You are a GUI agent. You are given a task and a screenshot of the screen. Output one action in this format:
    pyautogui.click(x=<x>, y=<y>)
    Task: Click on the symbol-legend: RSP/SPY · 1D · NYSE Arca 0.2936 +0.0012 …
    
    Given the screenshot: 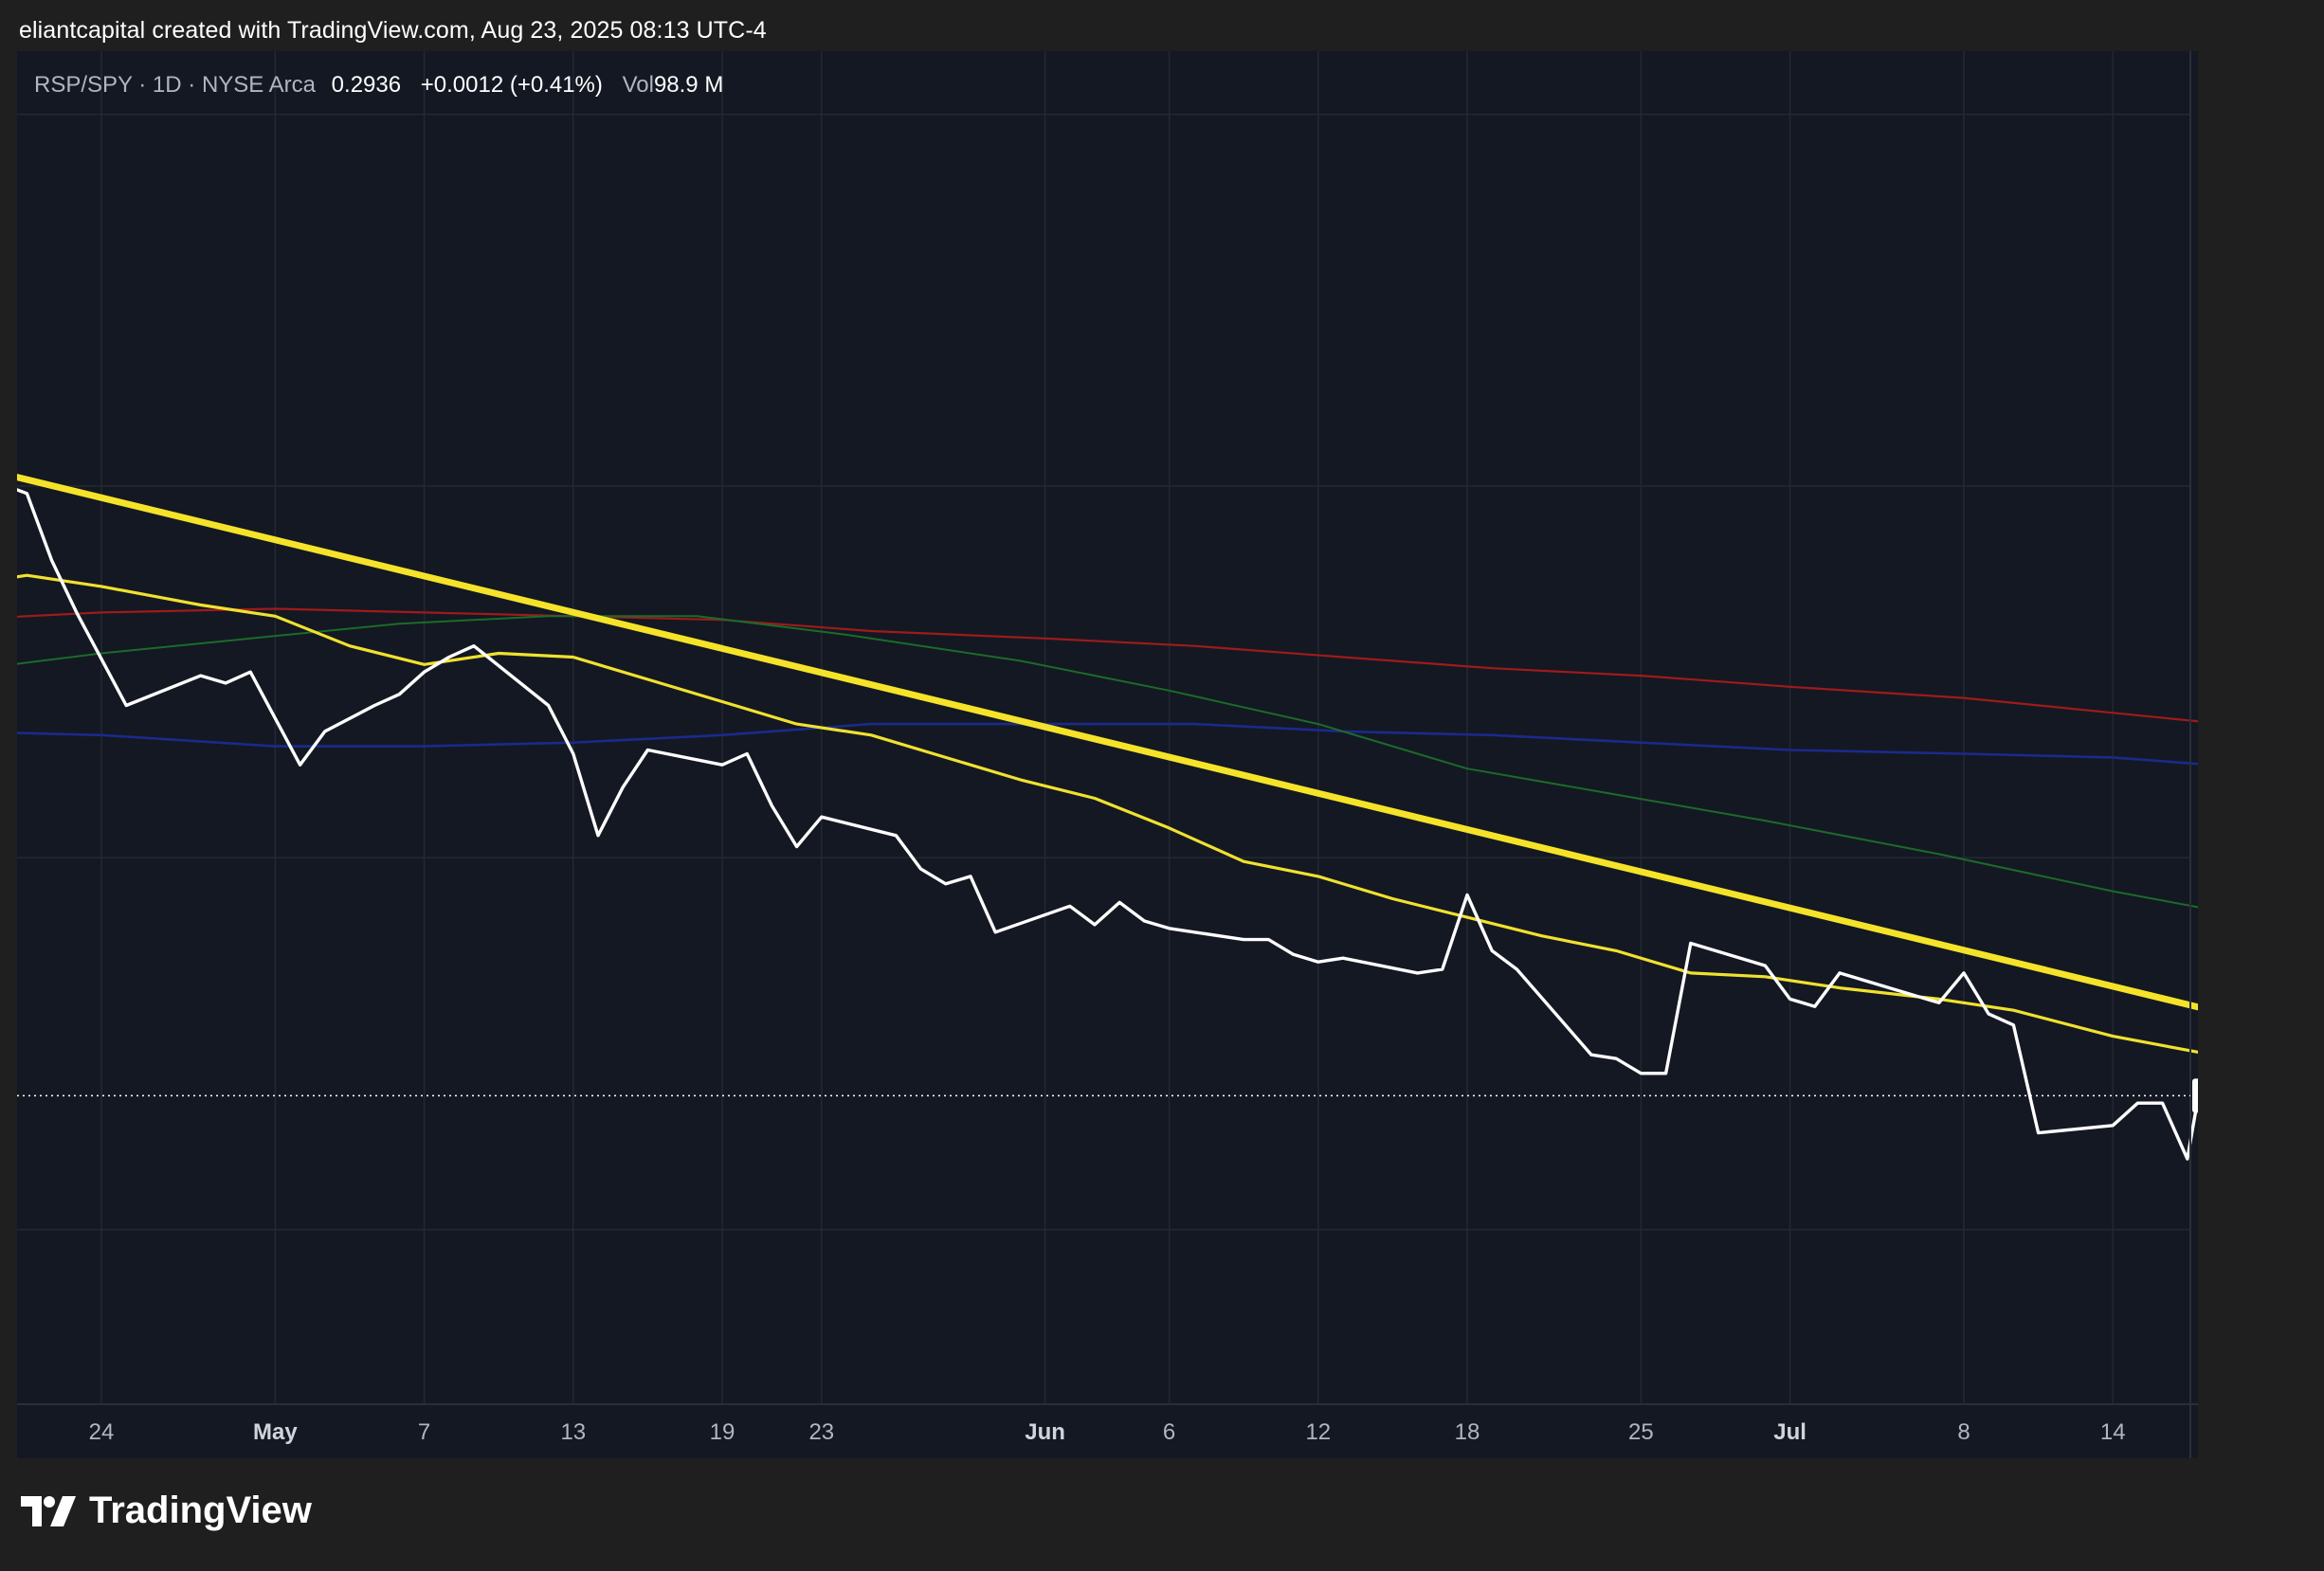 What is the action you would take?
    pyautogui.click(x=378, y=86)
    